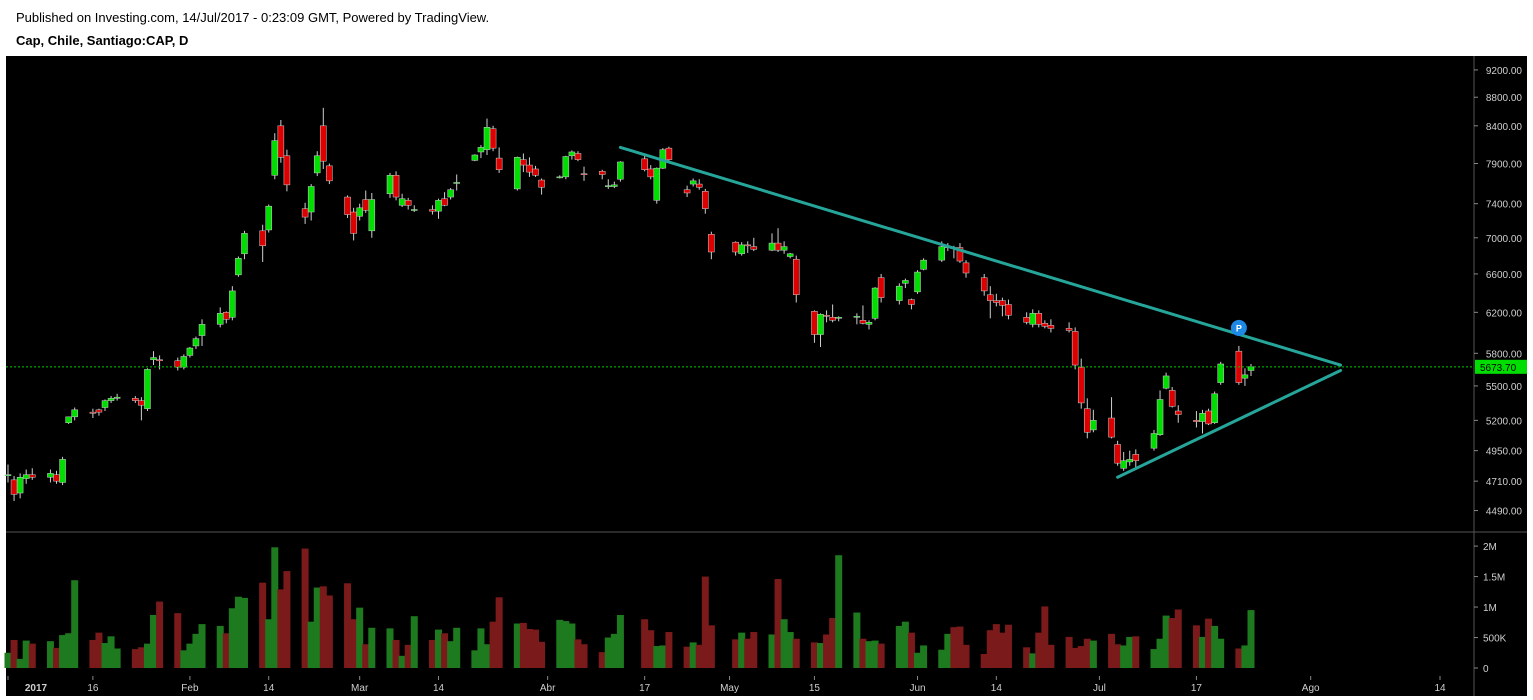 This screenshot has width=1533, height=700. Describe the element at coordinates (102, 40) in the screenshot. I see `symbol-title: Cap, Chile, Santiago:CAP, D` at that location.